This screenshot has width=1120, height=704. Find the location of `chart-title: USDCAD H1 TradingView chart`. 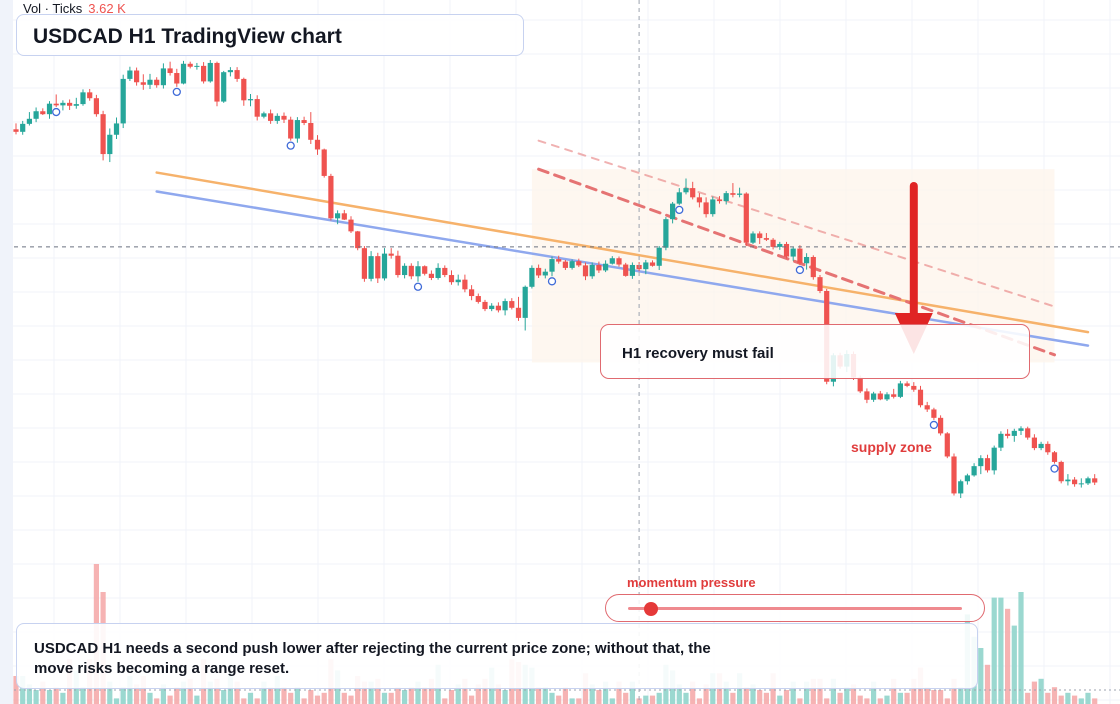

chart-title: USDCAD H1 TradingView chart is located at coordinates (187, 36).